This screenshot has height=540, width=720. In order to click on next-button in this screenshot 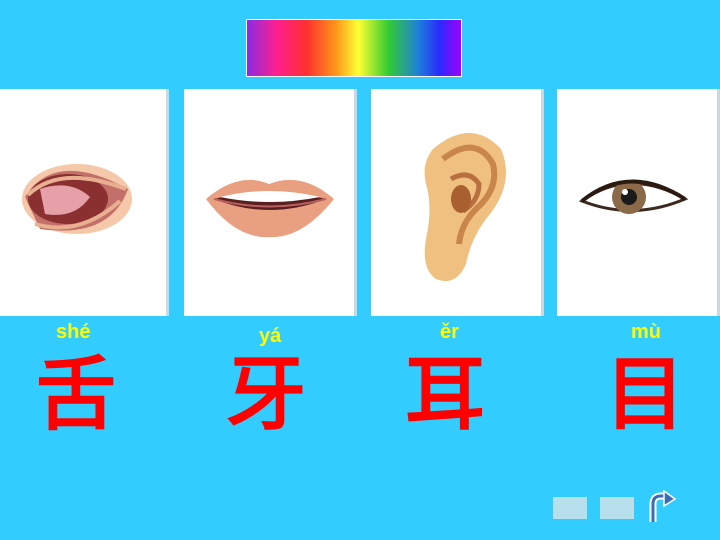, I will do `click(617, 508)`.